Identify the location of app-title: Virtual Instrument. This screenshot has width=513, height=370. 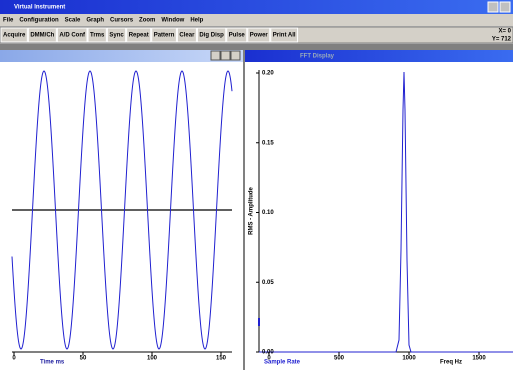
(39, 8).